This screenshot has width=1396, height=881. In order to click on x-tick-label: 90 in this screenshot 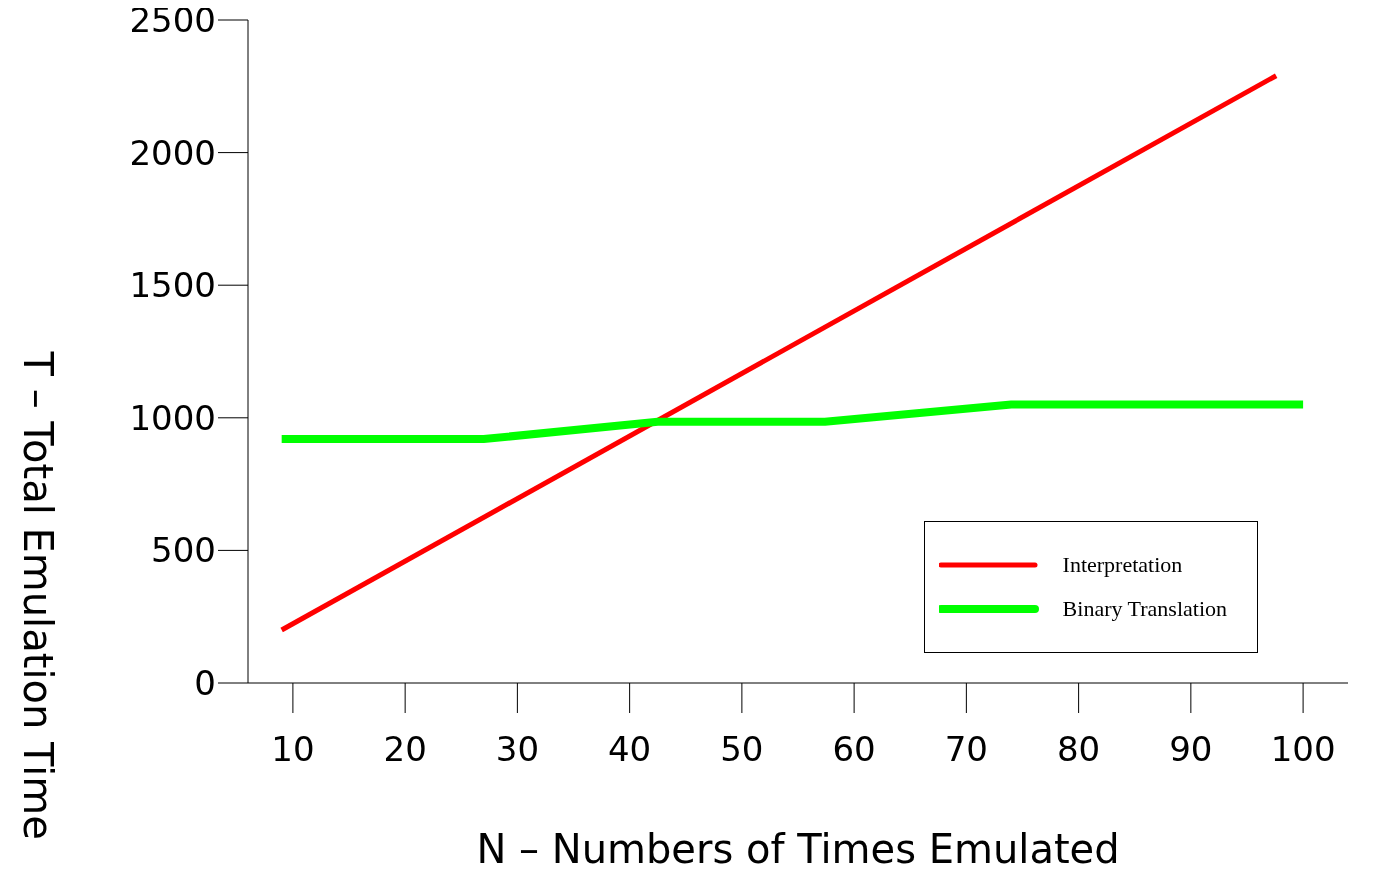, I will do `click(1191, 749)`.